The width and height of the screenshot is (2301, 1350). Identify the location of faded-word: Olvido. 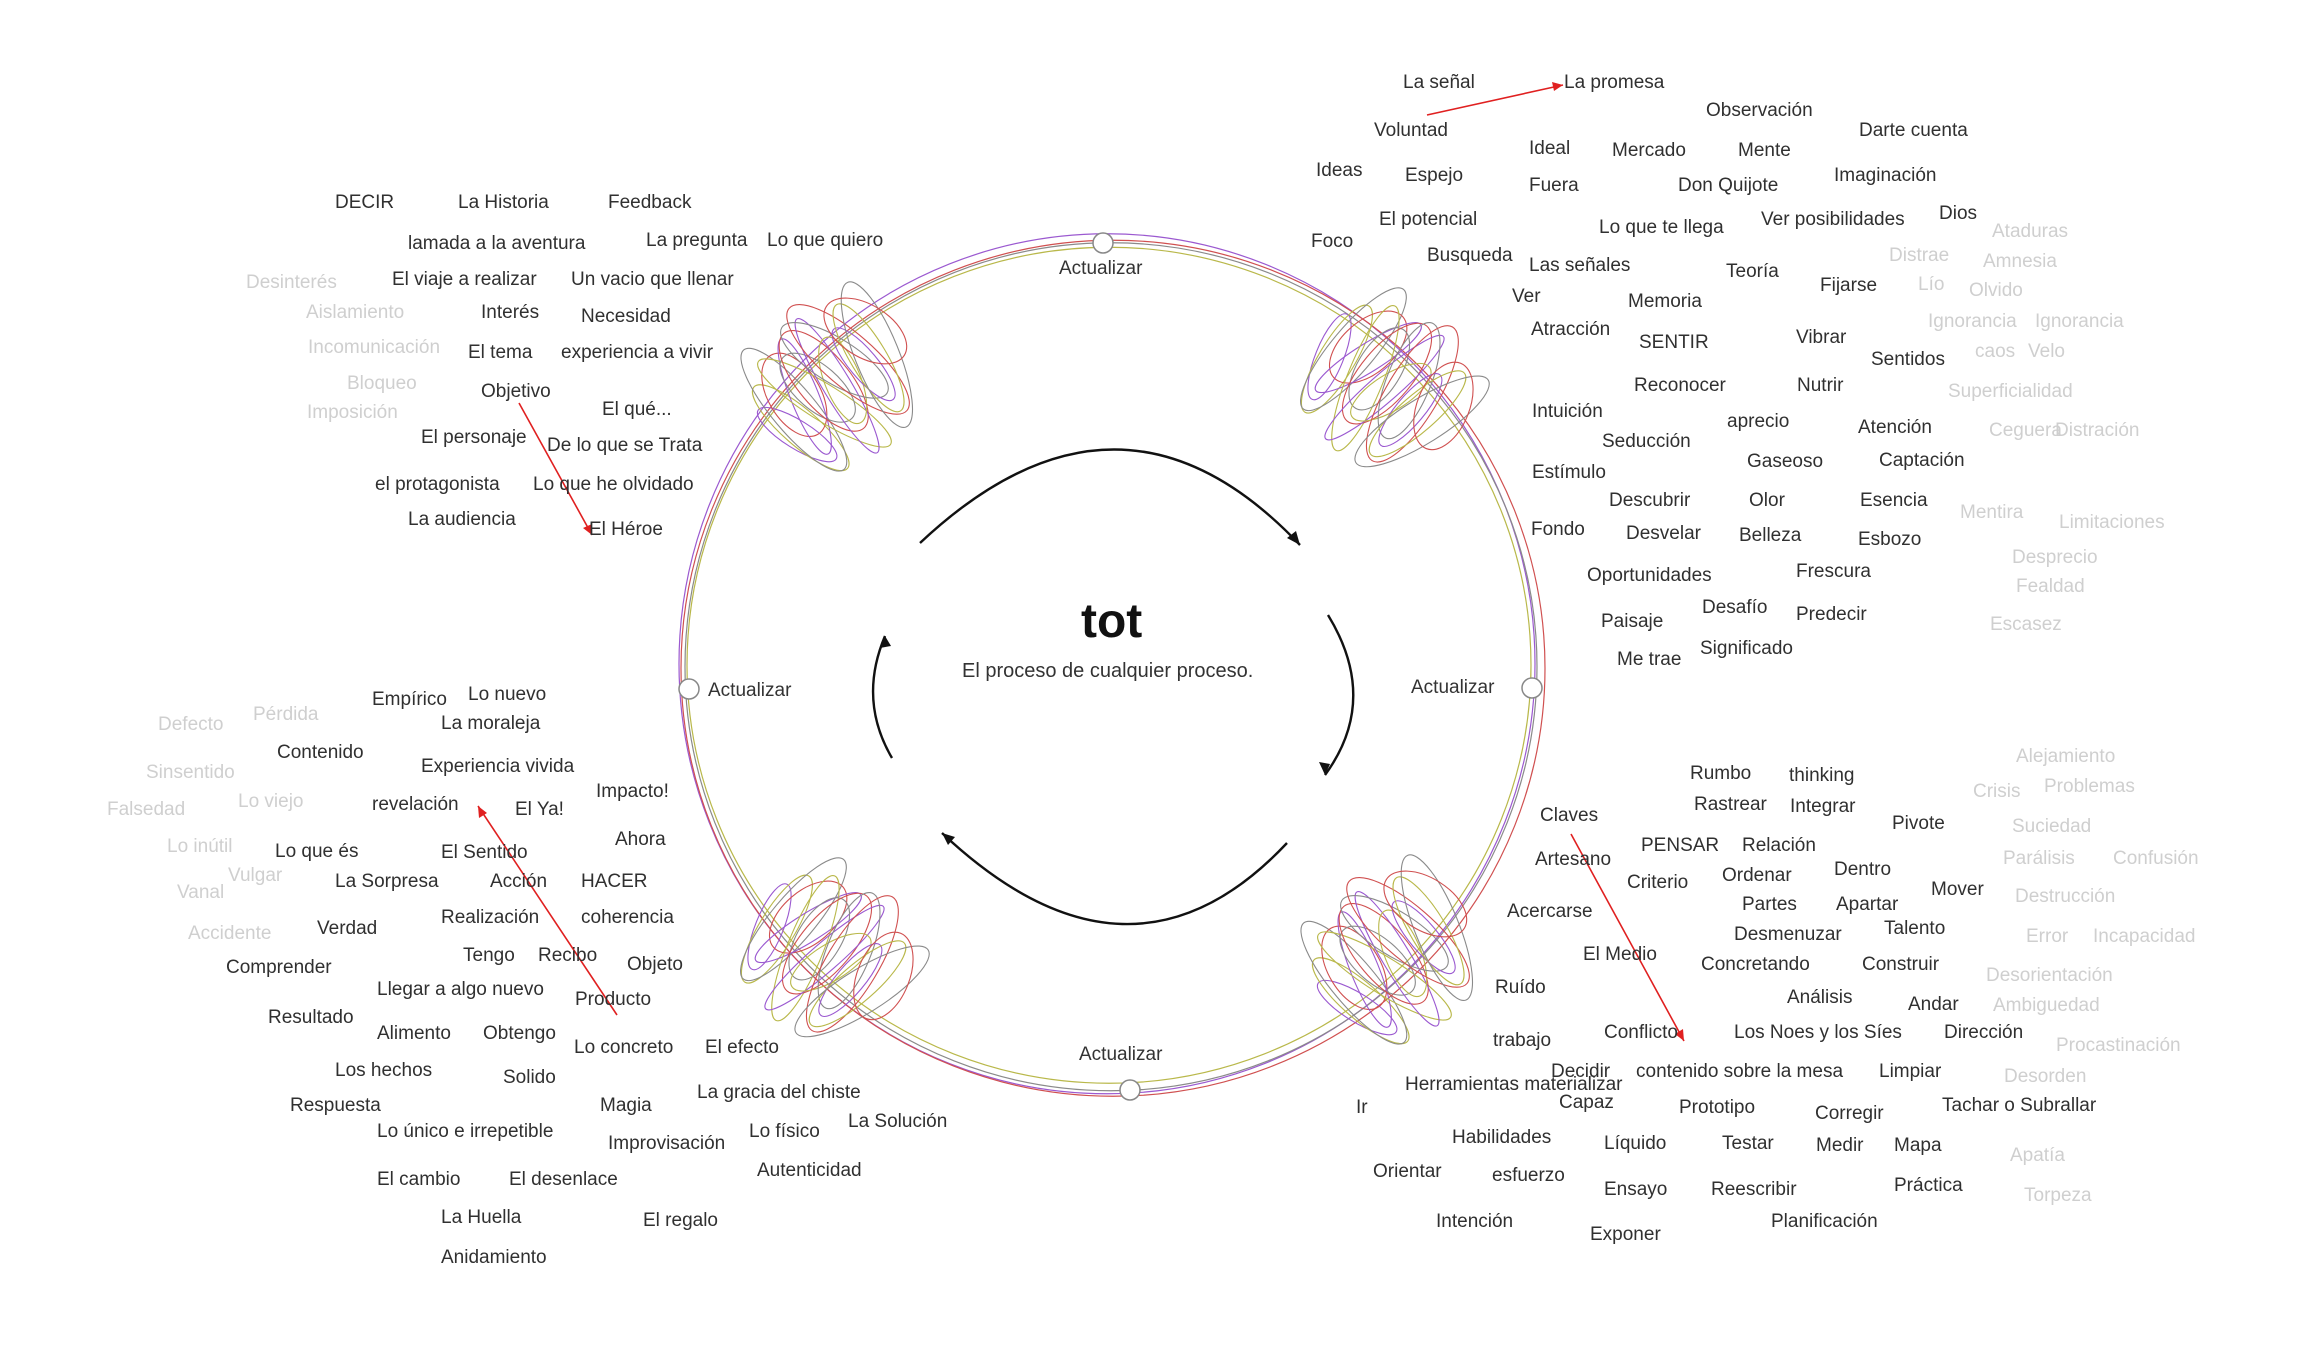
(1996, 290).